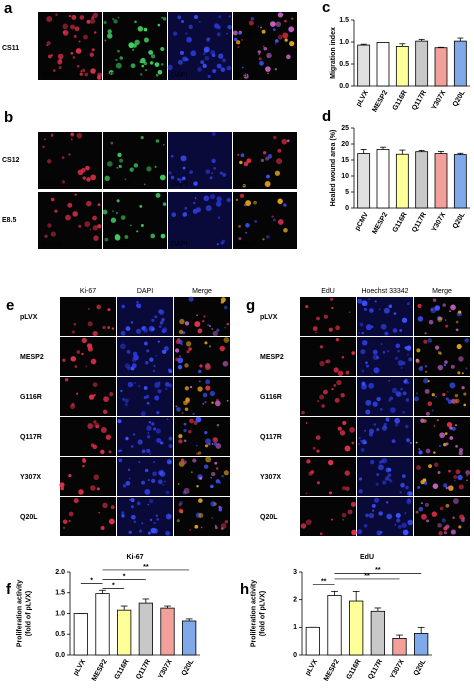  I want to click on column-label: Ki-67, so click(88, 291).